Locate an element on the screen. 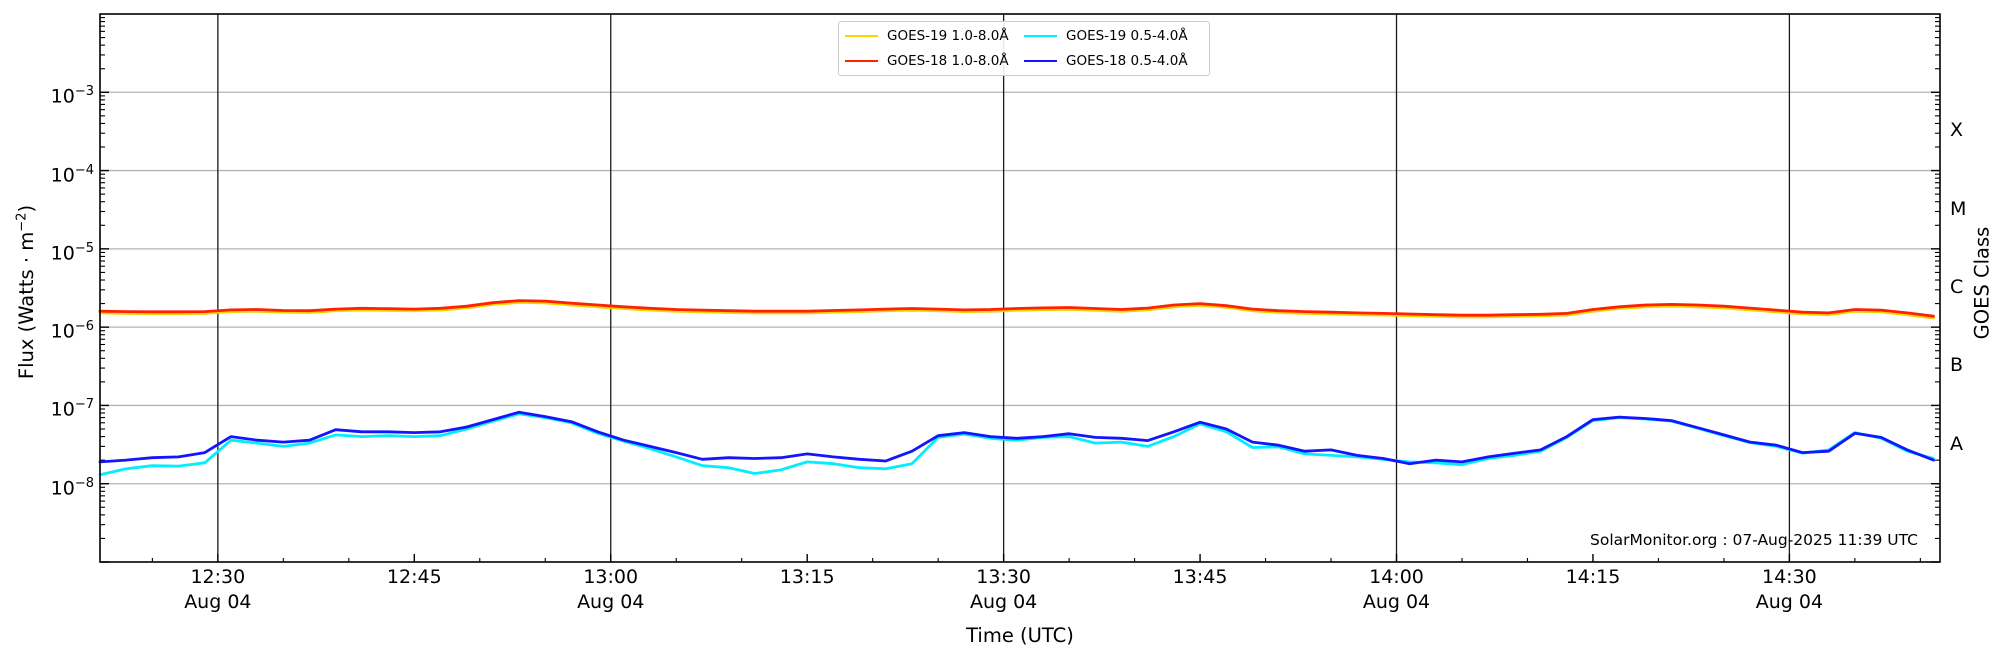  x-tick-label: 14:30 Aug 04 is located at coordinates (1789, 590).